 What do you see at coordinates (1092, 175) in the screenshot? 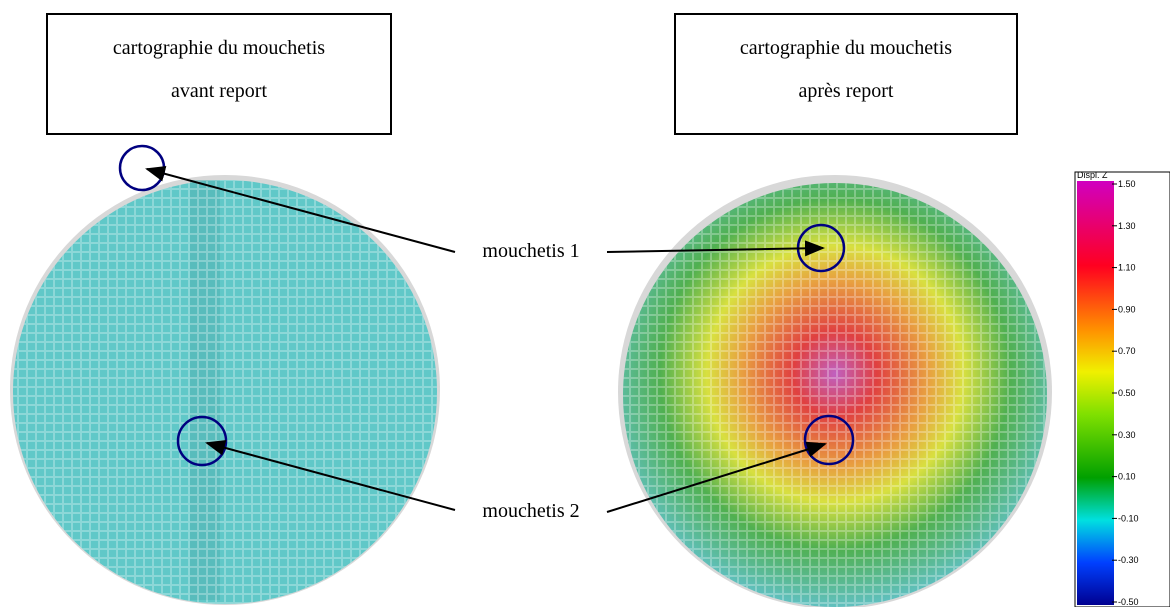
I see `colorbar-title: Displ. Z` at bounding box center [1092, 175].